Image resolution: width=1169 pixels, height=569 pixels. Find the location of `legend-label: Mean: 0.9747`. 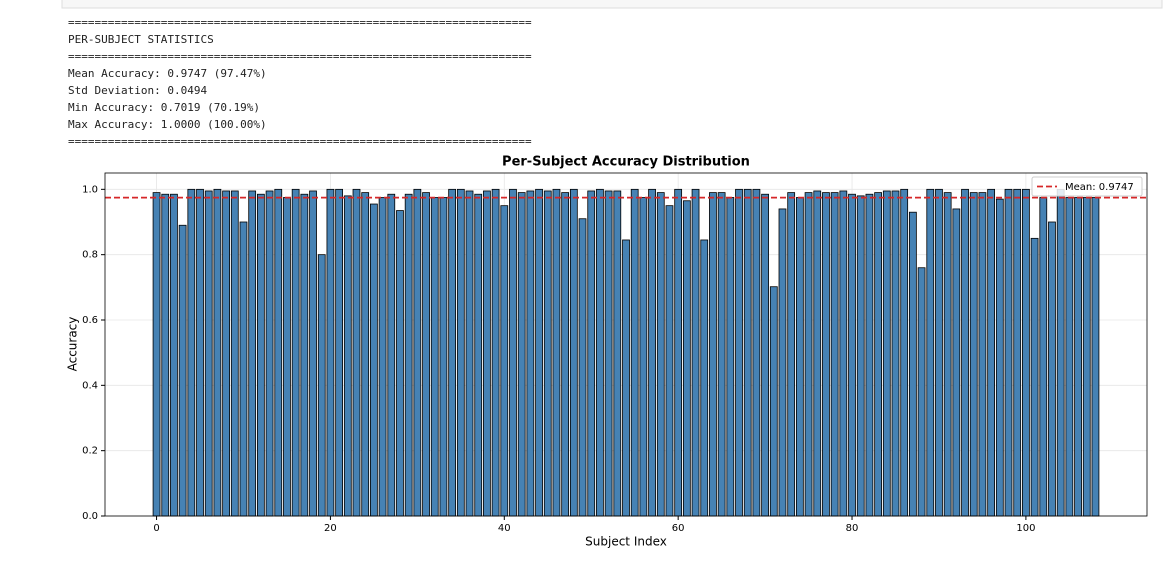

legend-label: Mean: 0.9747 is located at coordinates (1099, 187).